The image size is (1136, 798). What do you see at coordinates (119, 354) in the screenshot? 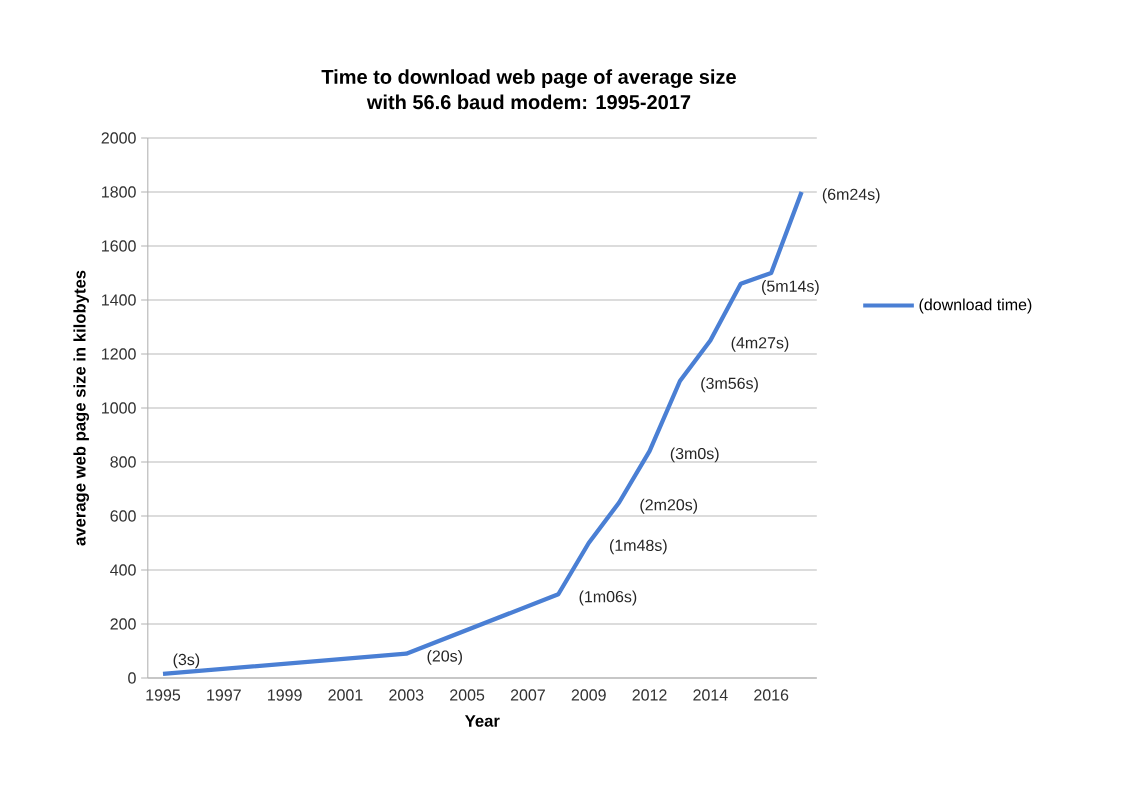
I see `y-tick-label: 1200` at bounding box center [119, 354].